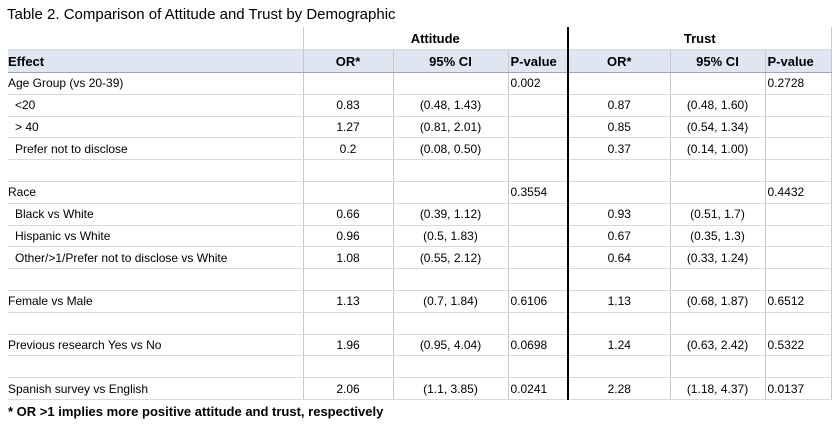  What do you see at coordinates (156, 61) in the screenshot?
I see `column-header-effect: Effect` at bounding box center [156, 61].